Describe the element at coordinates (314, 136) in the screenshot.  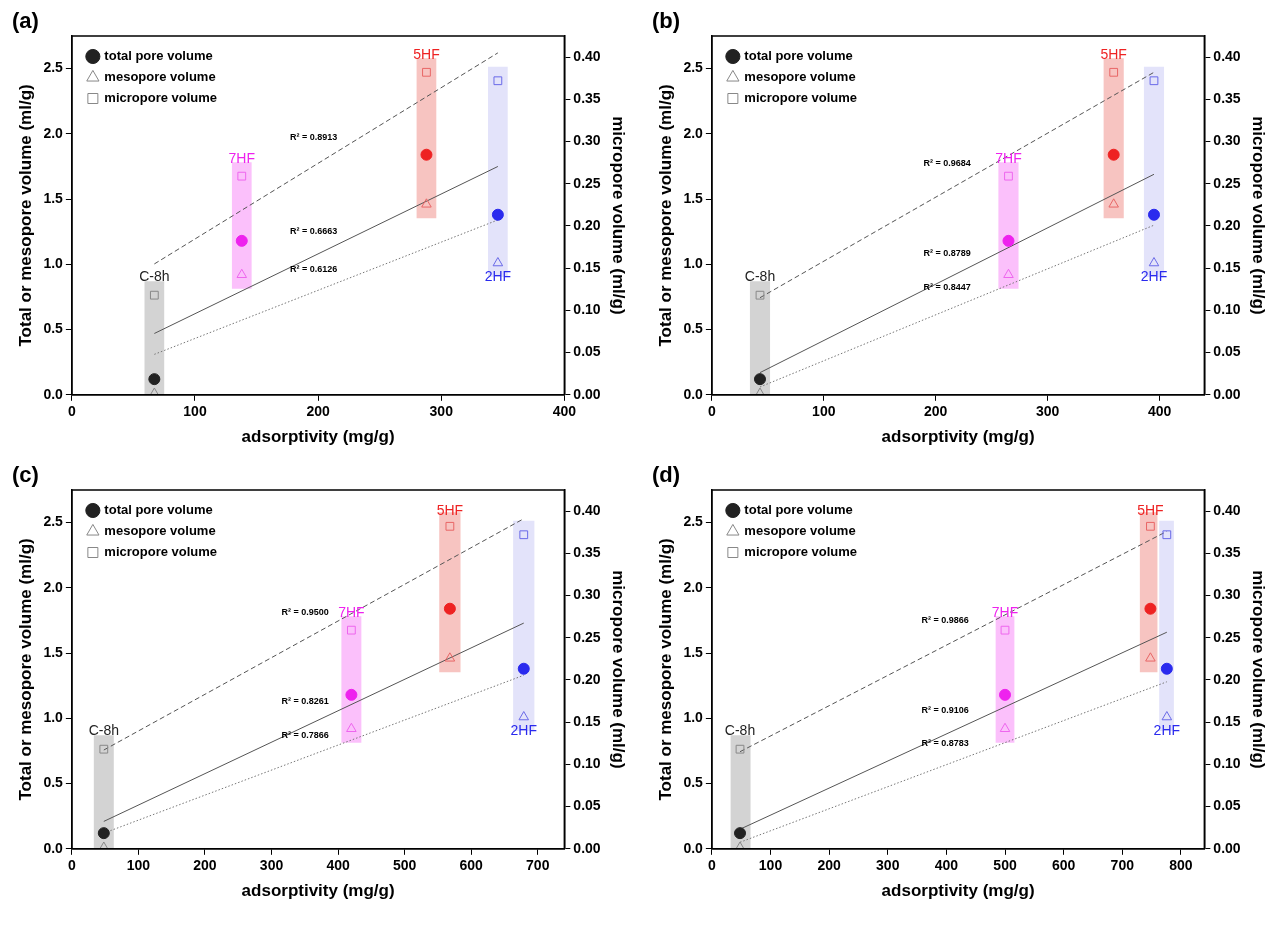
I see `annotation: R² = 0.8913` at that location.